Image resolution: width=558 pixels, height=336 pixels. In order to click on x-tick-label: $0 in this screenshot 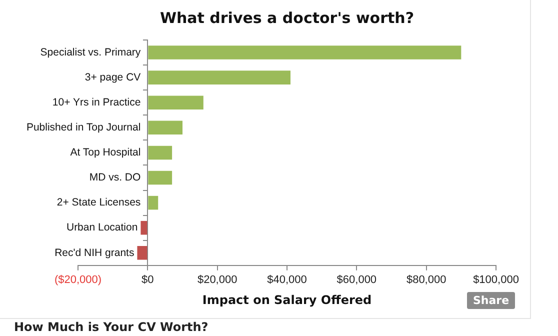, I will do `click(148, 280)`.